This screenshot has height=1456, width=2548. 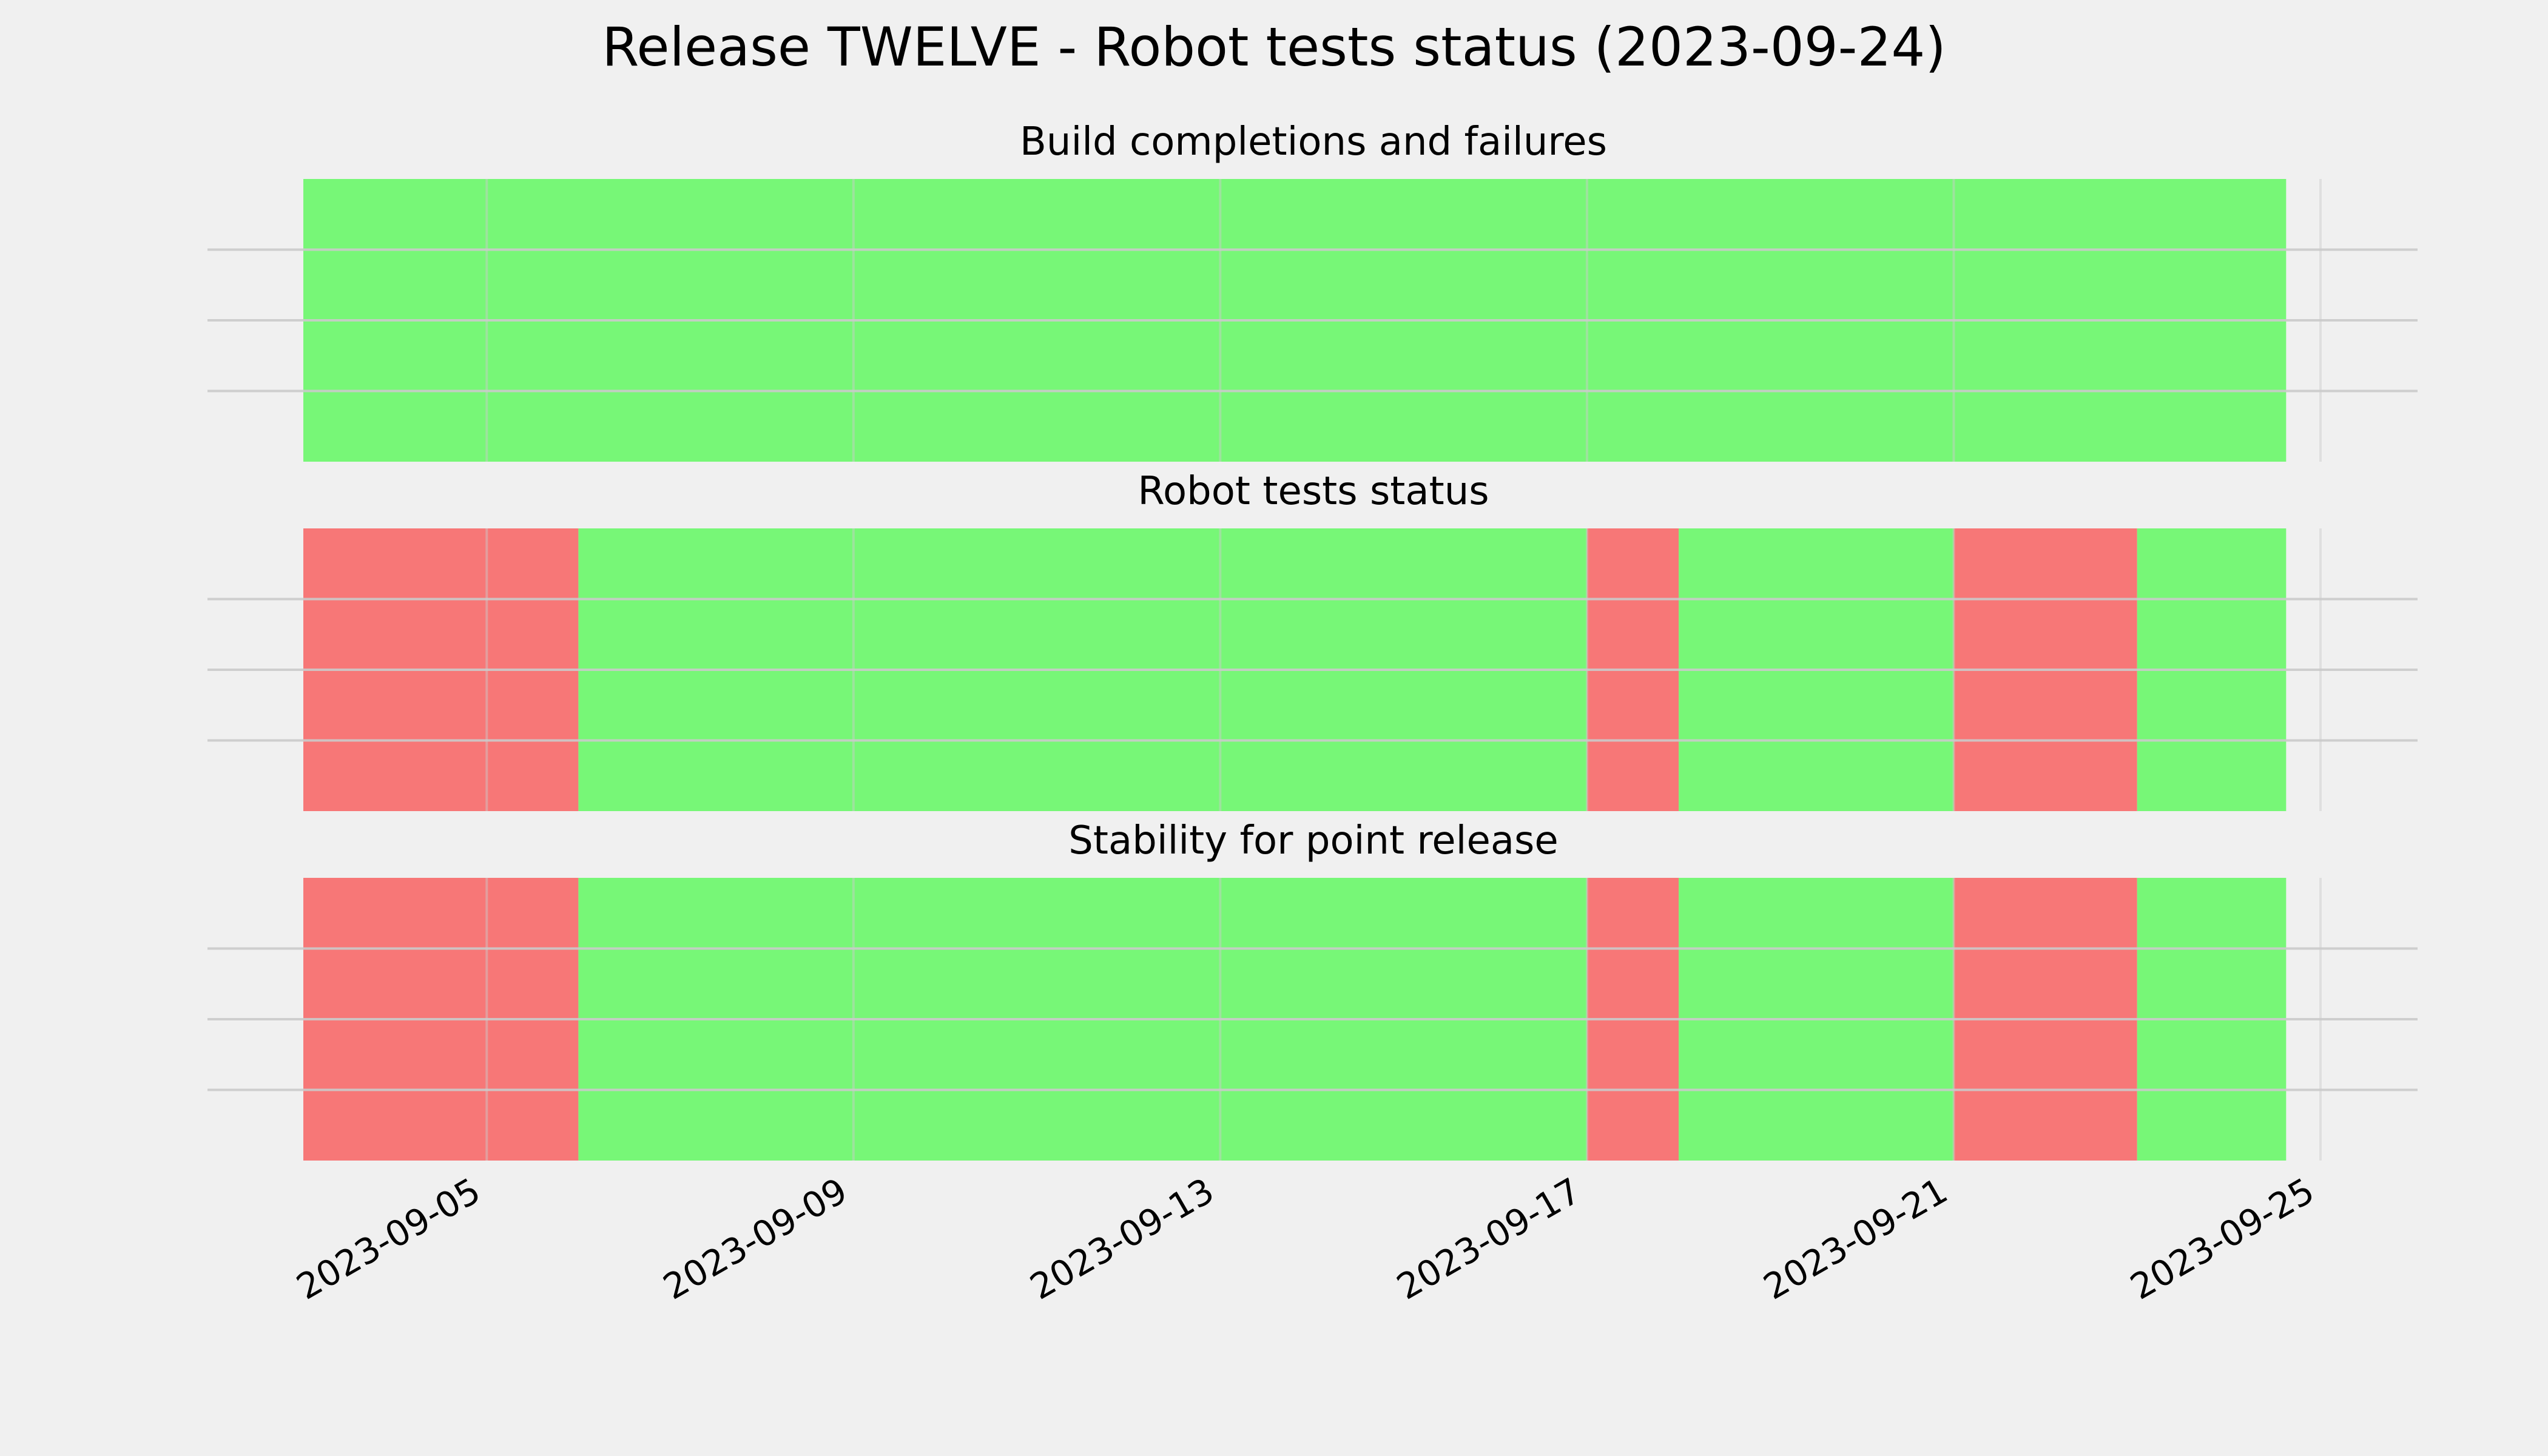 I want to click on panel-title: Robot tests status, so click(x=1313, y=491).